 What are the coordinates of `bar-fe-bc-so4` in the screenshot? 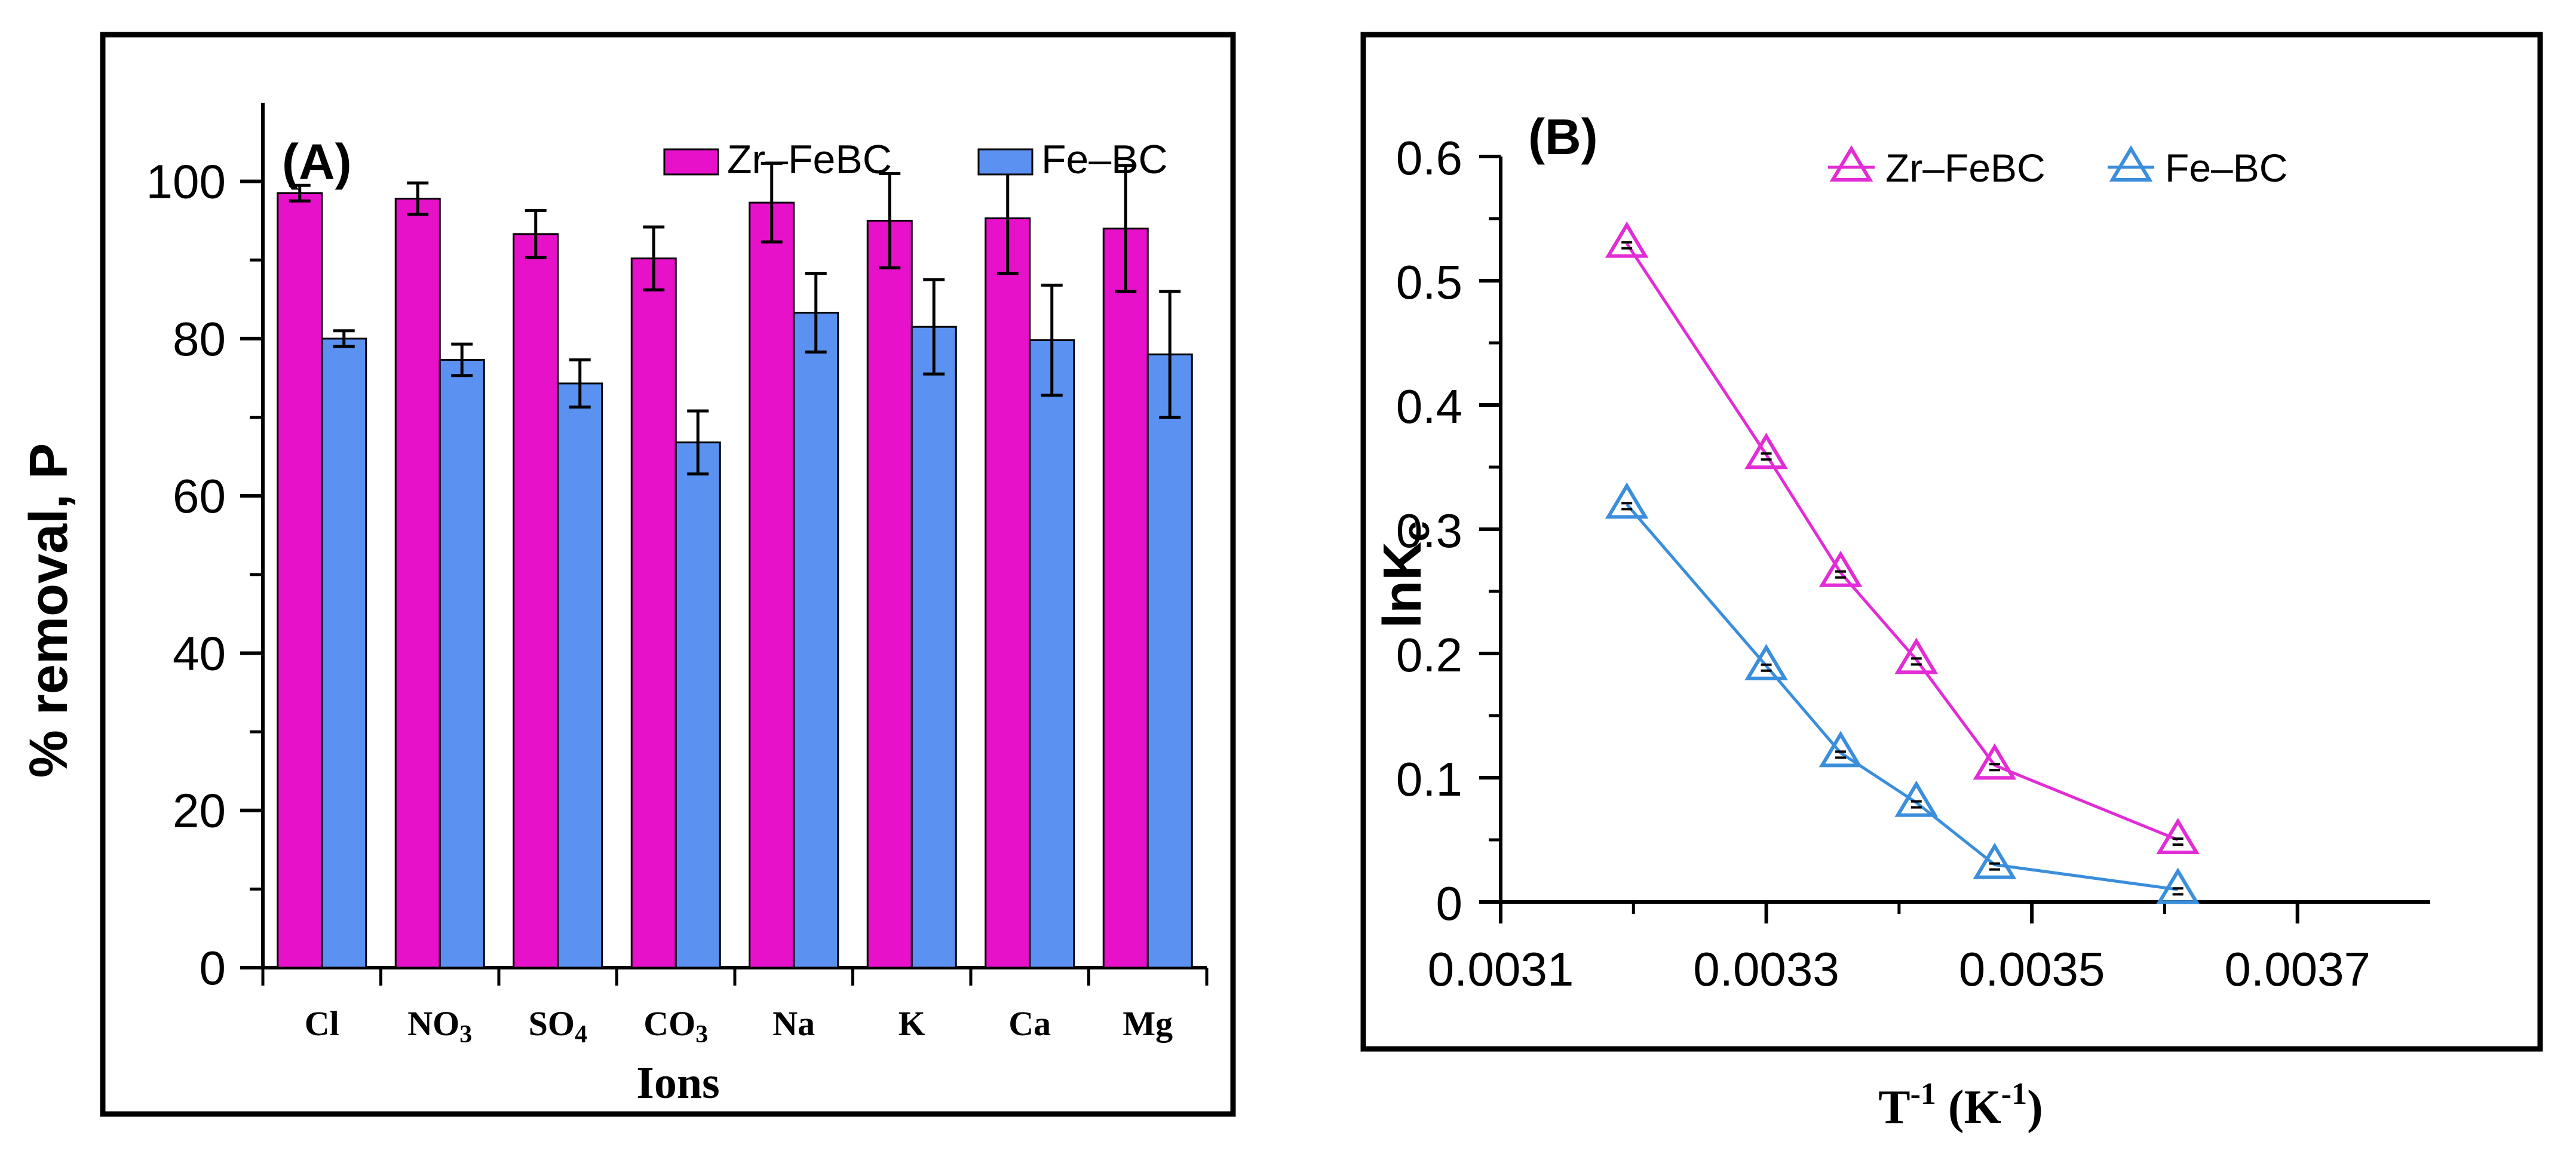 It's located at (580, 675).